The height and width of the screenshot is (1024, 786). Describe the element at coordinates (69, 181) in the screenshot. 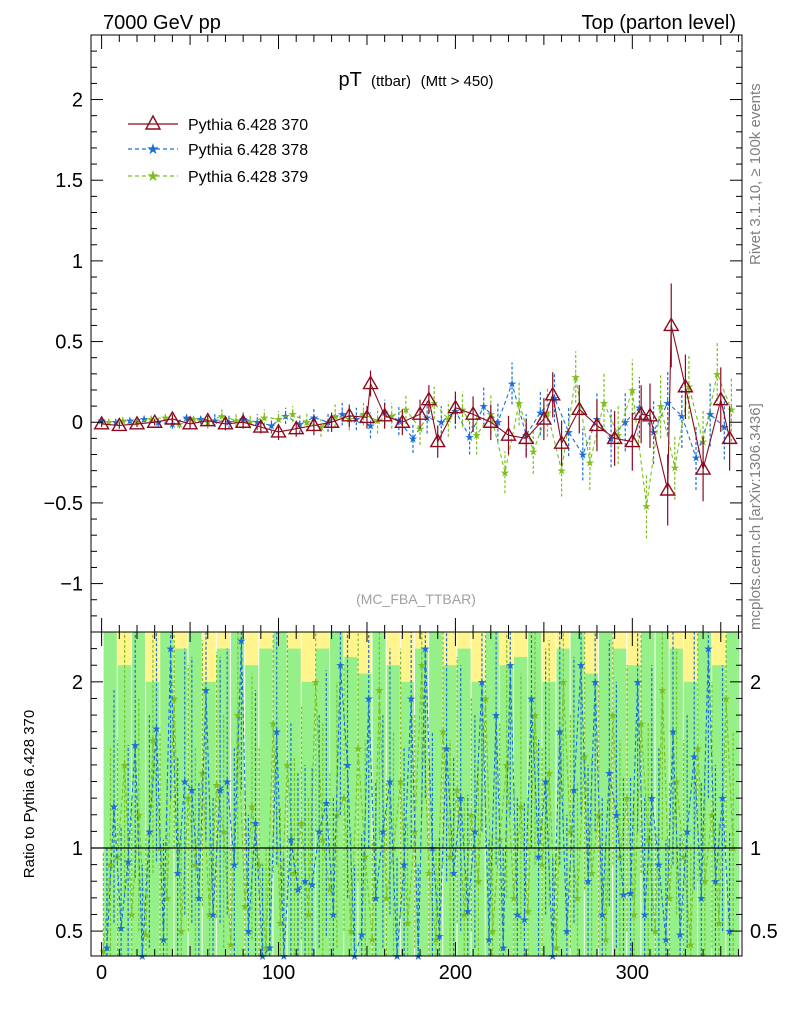

I see `main-y-tick-label: 1.5` at that location.